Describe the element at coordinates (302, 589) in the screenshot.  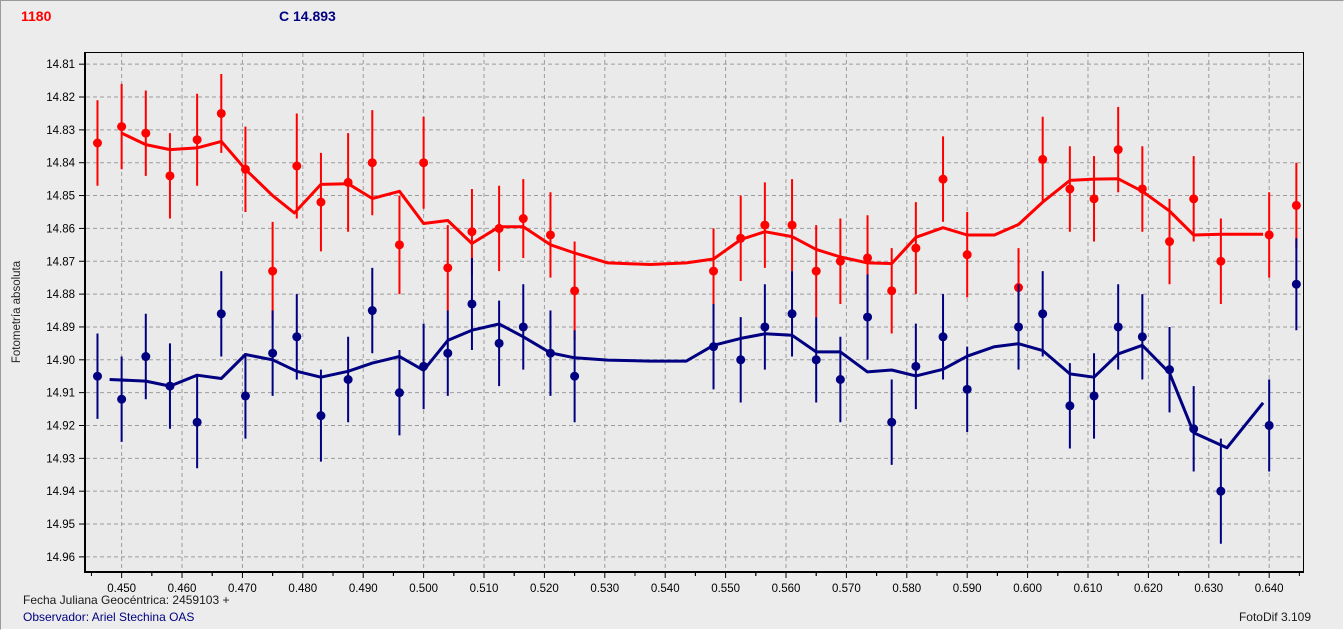
I see `svg-text: 0.480` at that location.